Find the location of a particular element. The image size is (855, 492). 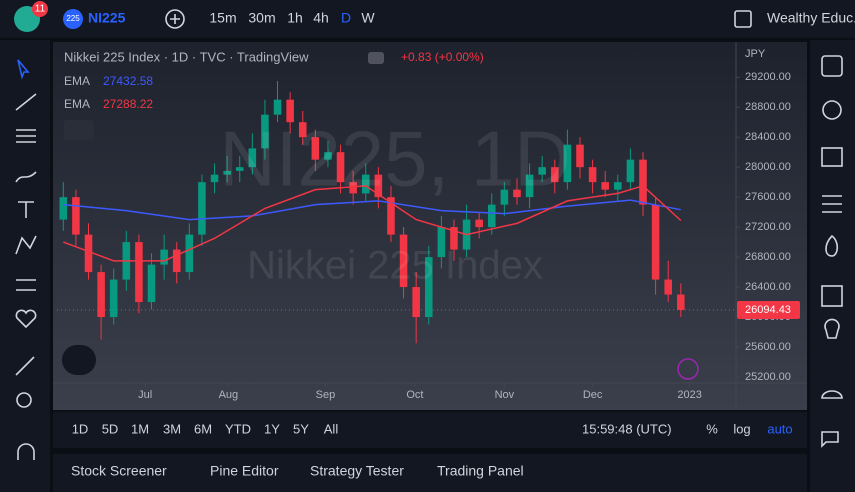

currency: JPY is located at coordinates (755, 54).